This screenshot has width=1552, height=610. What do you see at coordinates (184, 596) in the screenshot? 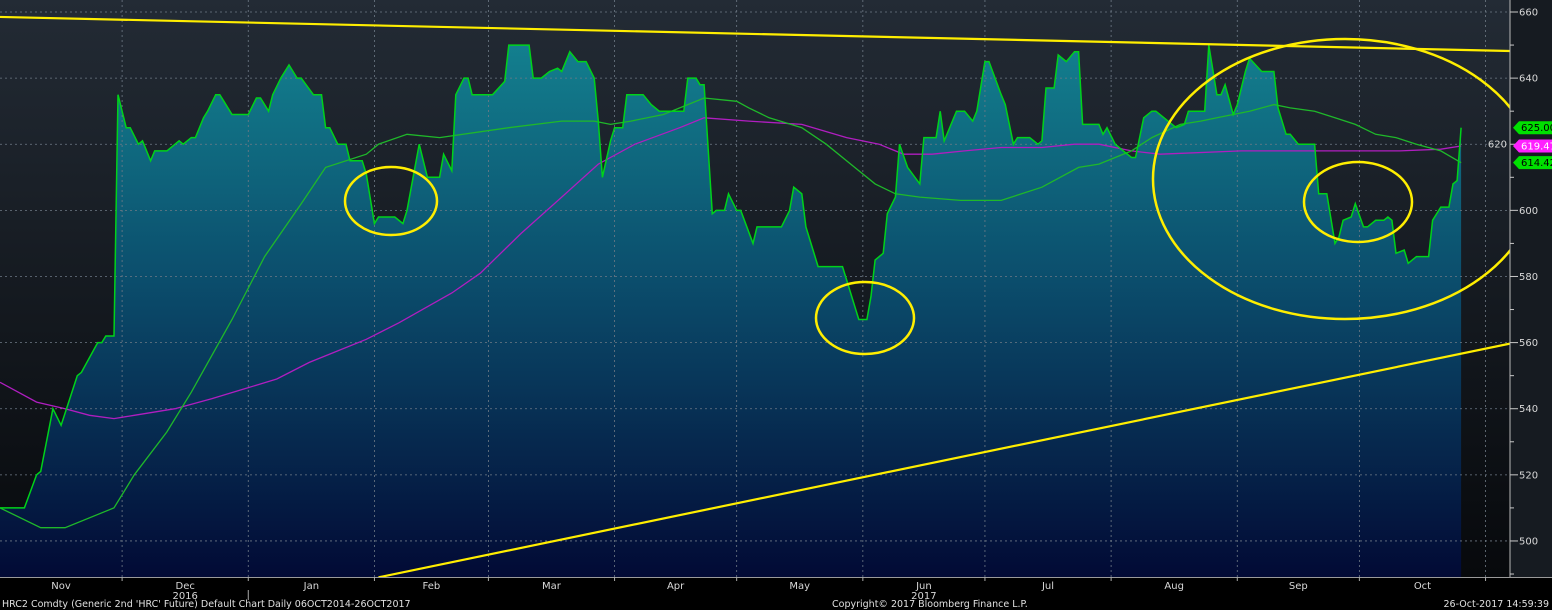
I see `x-year-label: 2016` at bounding box center [184, 596].